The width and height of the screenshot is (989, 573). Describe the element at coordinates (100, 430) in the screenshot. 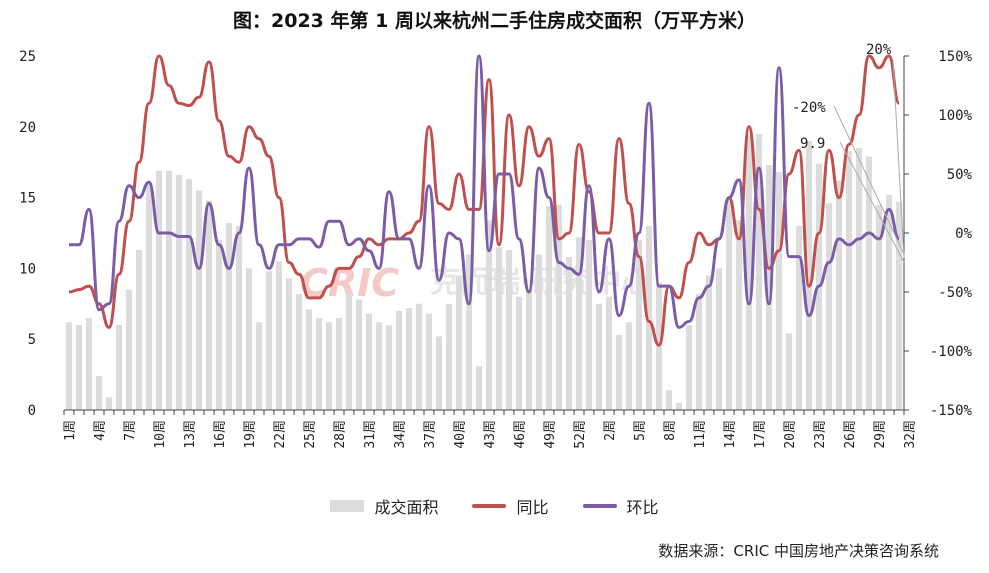

I see `x-tick-label: 4周` at that location.